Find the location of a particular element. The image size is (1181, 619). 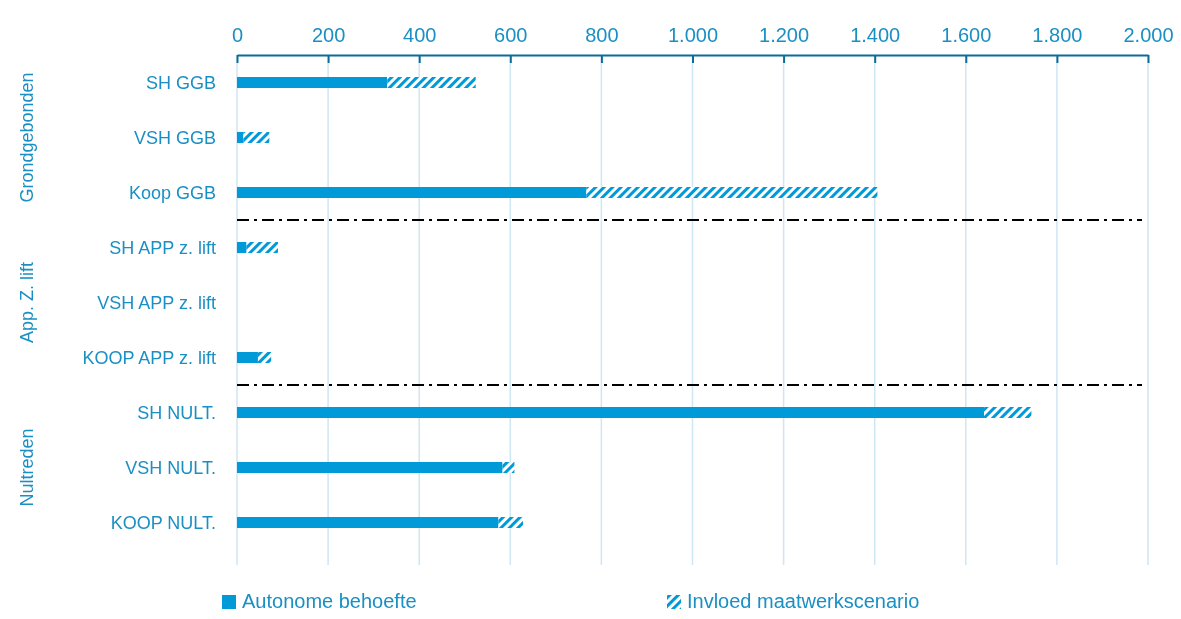

x-tick-label: 1.400 is located at coordinates (875, 35).